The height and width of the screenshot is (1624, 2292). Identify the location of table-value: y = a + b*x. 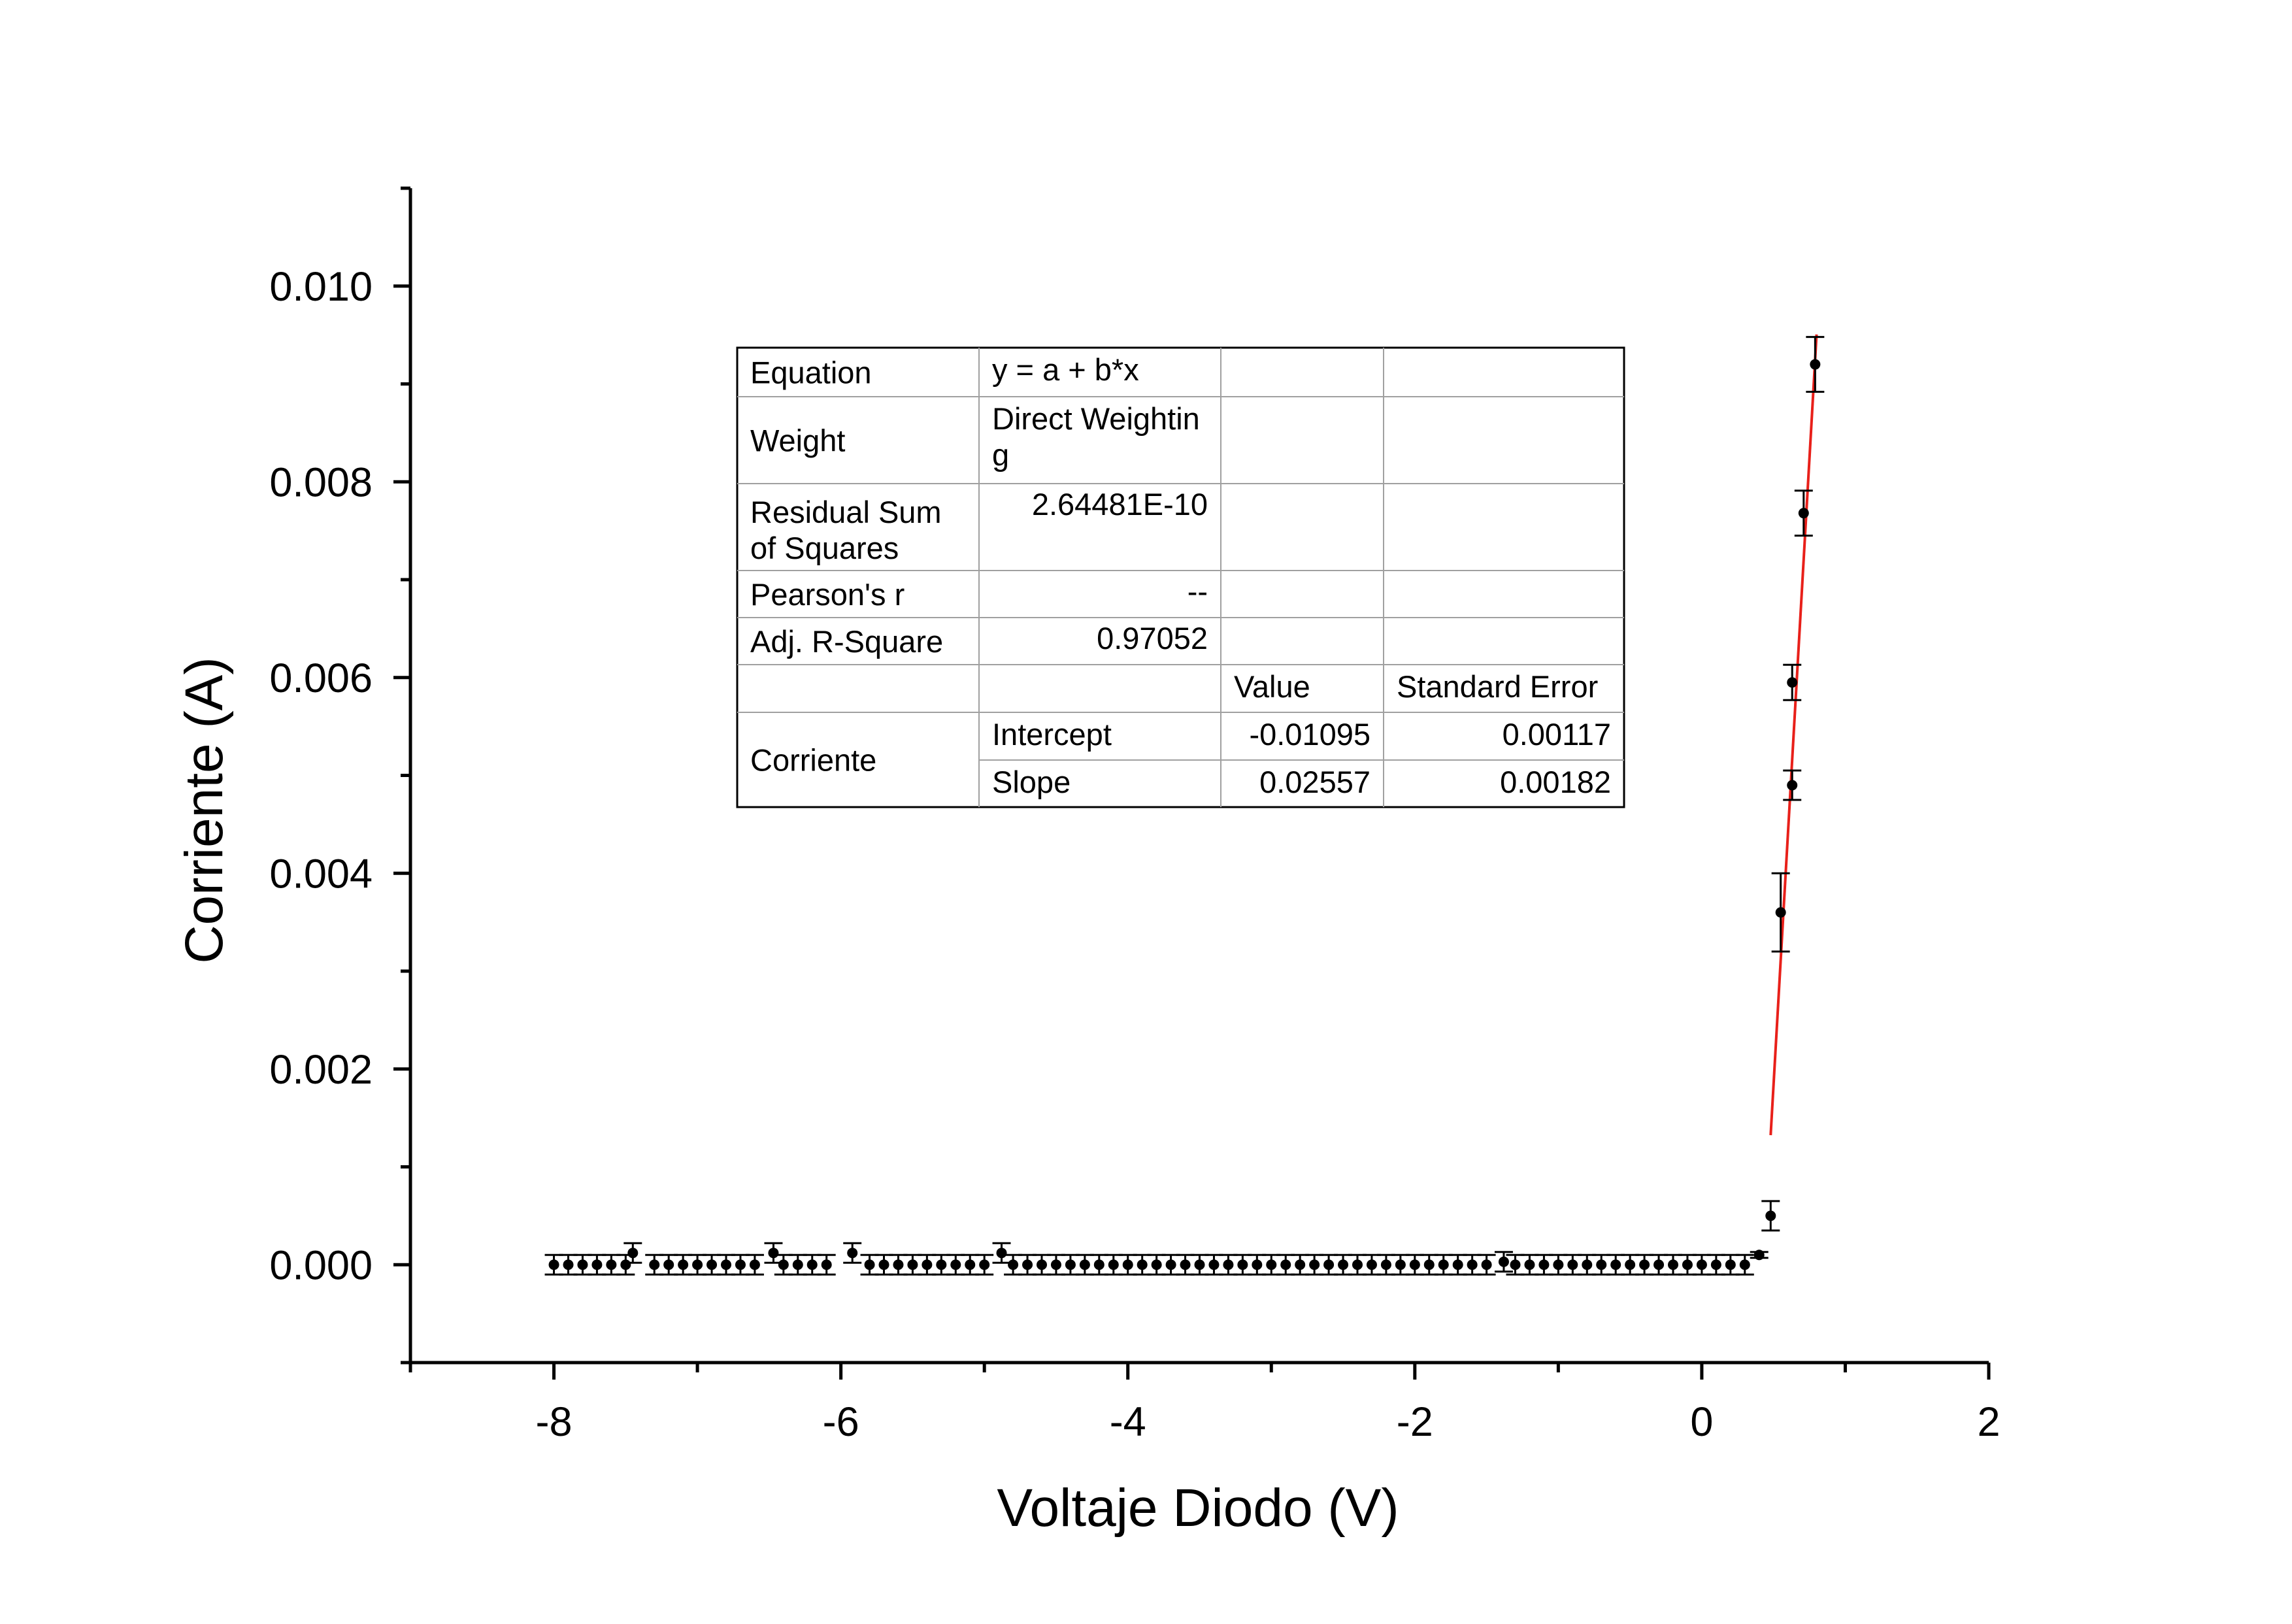
(1066, 369).